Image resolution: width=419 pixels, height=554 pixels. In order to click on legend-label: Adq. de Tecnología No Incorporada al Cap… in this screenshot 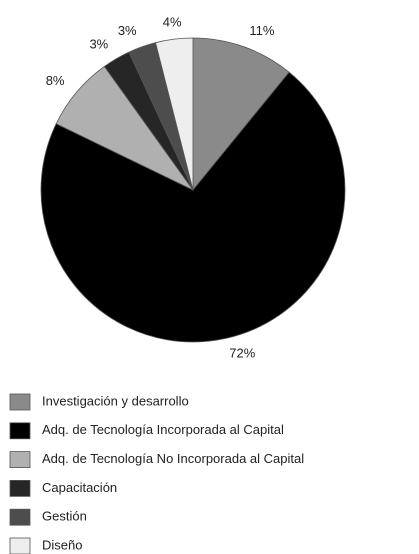, I will do `click(173, 458)`.